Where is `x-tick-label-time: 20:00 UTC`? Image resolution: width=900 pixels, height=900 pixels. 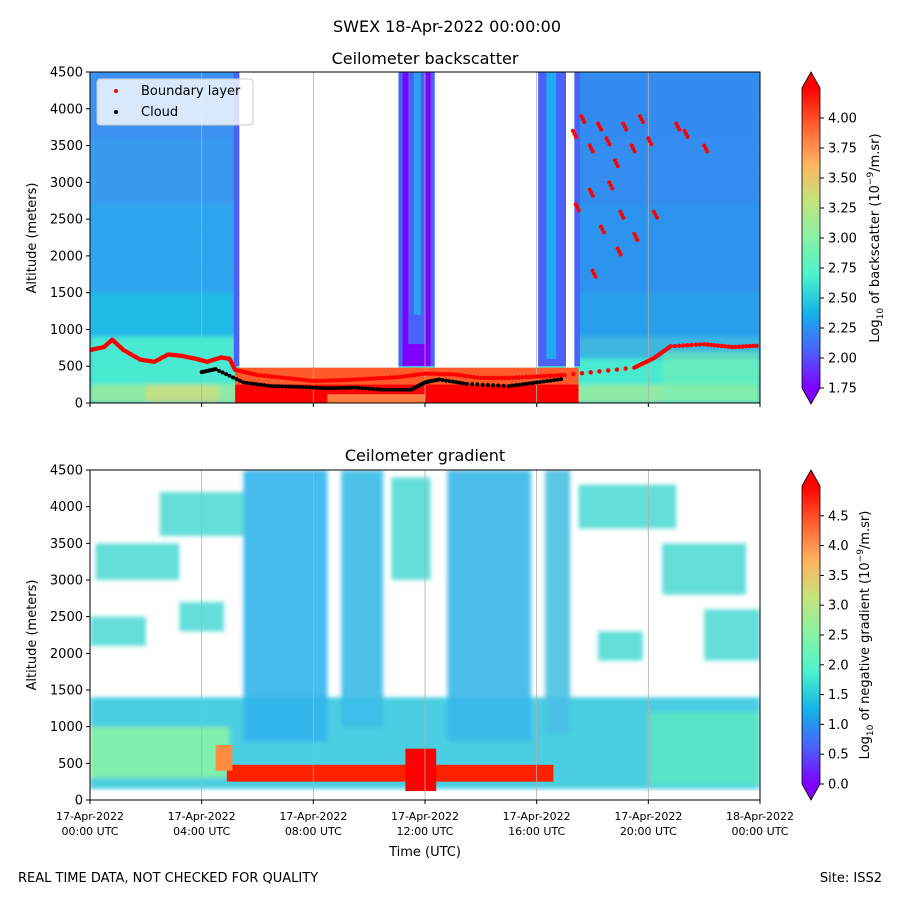 x-tick-label-time: 20:00 UTC is located at coordinates (648, 831).